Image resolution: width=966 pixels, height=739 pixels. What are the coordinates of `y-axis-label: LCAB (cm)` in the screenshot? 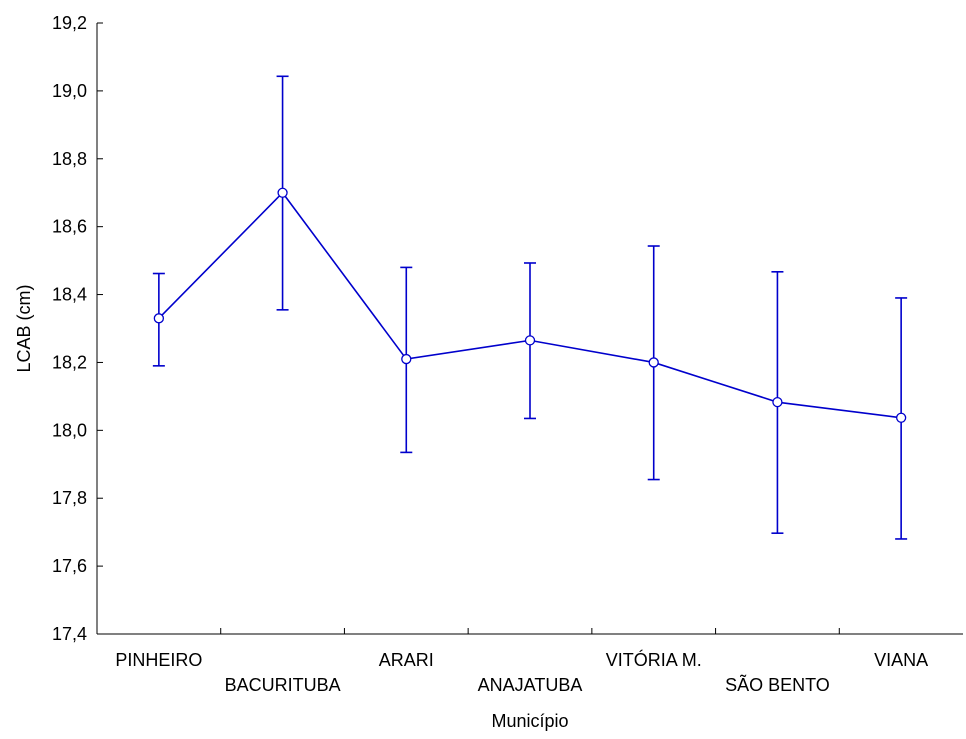 It's located at (24, 328).